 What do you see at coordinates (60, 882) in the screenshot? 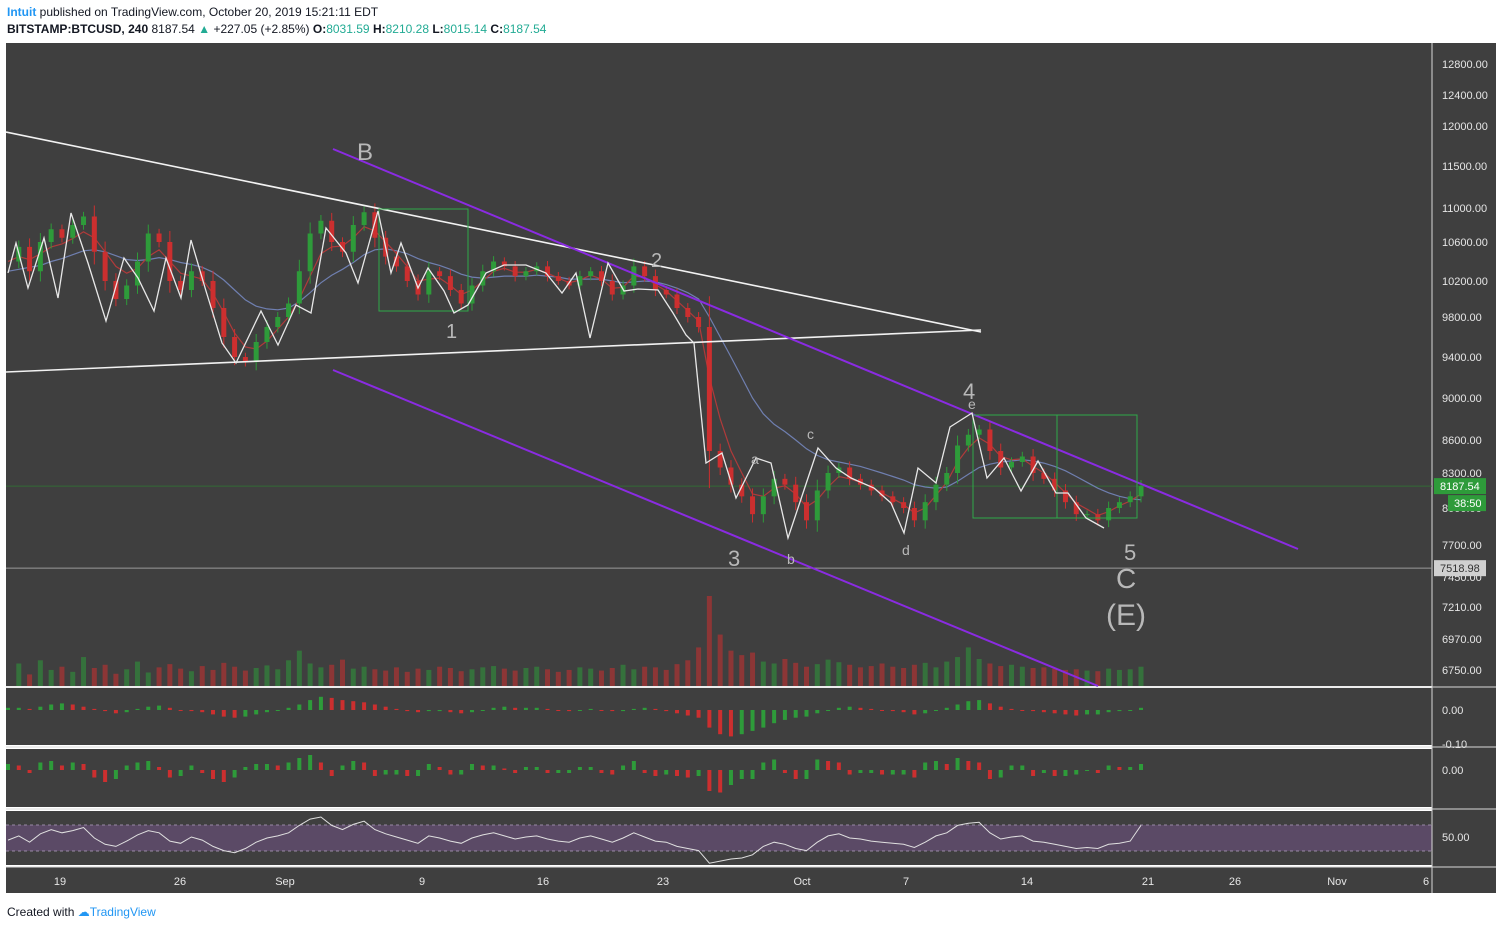
I see `time-tick-label: 19` at bounding box center [60, 882].